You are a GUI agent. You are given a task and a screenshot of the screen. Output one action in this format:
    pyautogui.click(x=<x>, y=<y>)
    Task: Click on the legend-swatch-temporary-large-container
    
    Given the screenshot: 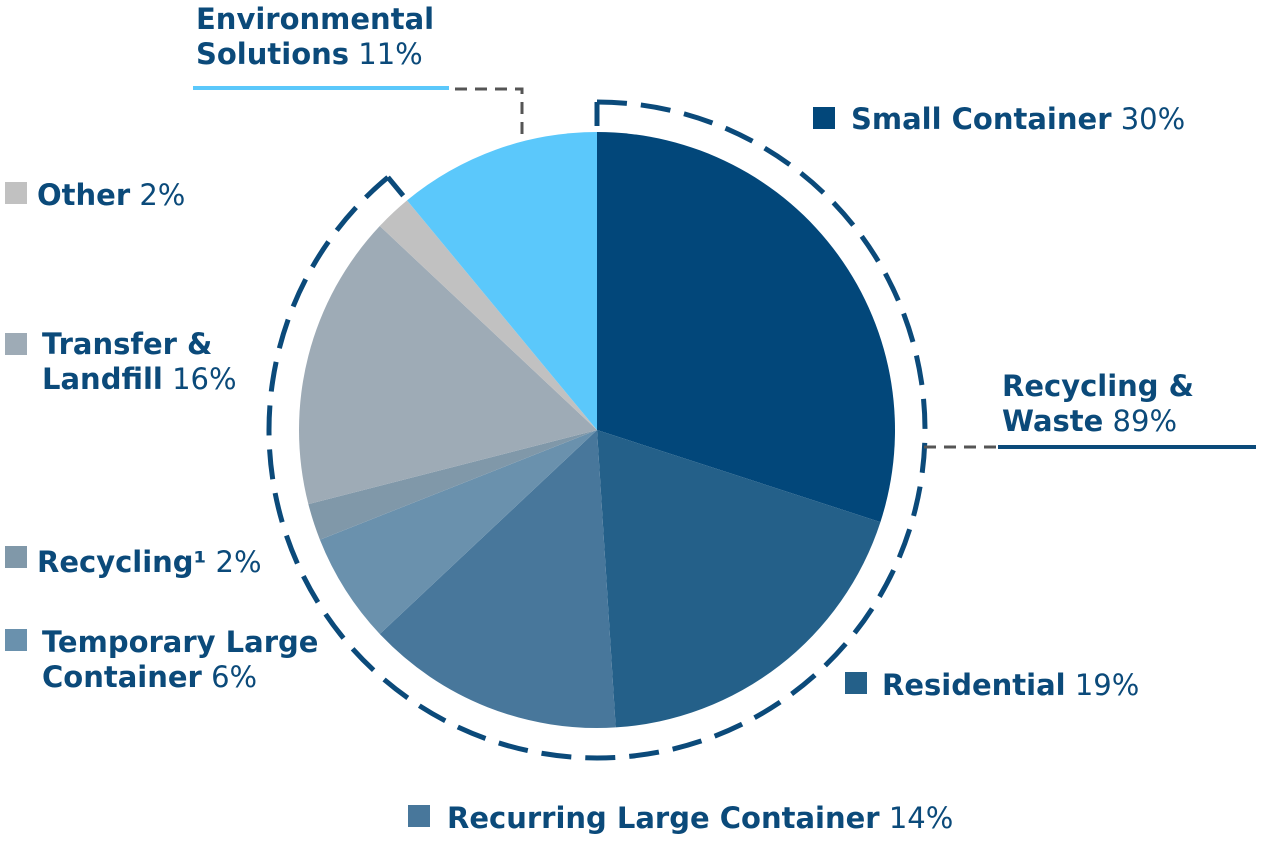 What is the action you would take?
    pyautogui.click(x=16, y=640)
    